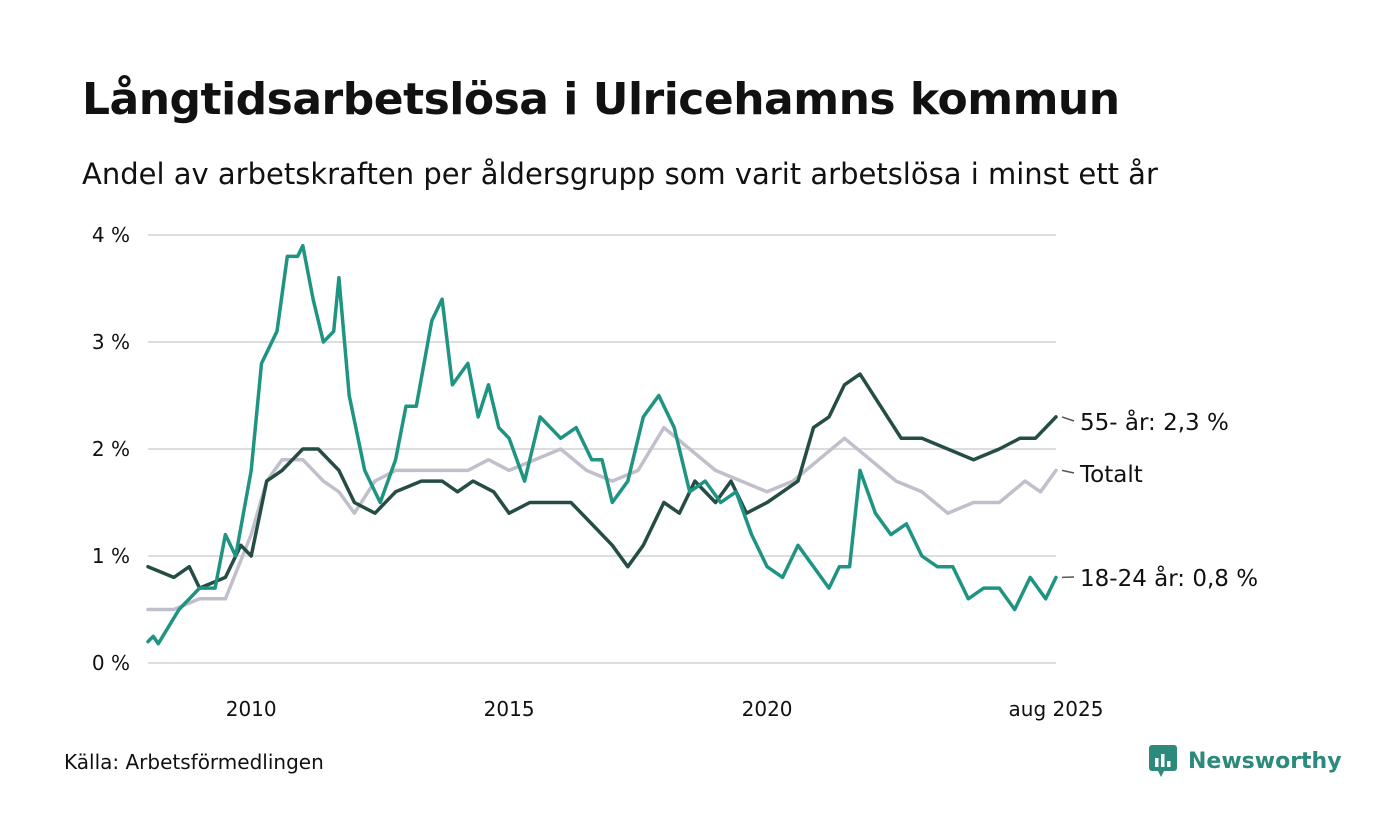 The image size is (1400, 840). What do you see at coordinates (111, 342) in the screenshot?
I see `y-tick-label: 3 %` at bounding box center [111, 342].